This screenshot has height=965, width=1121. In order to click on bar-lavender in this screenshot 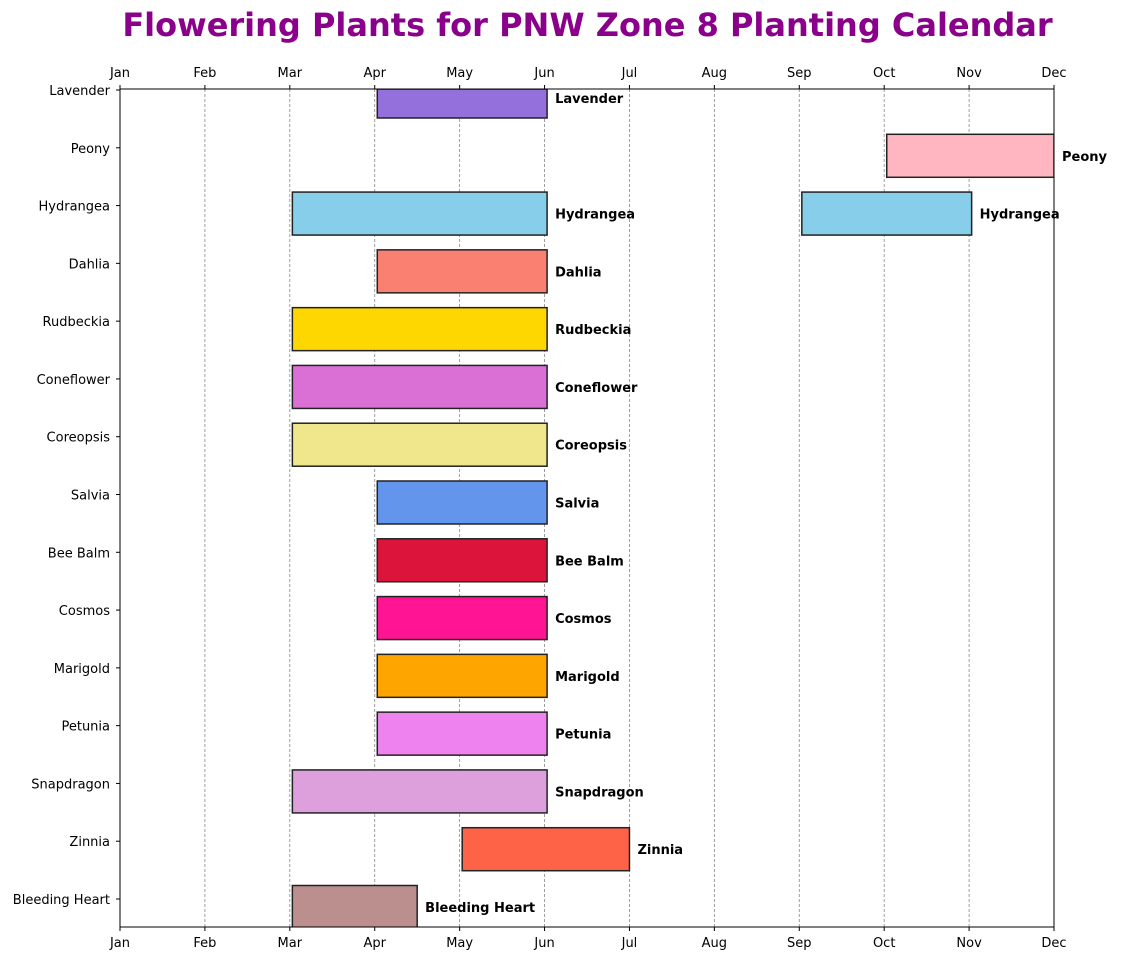, I will do `click(462, 104)`.